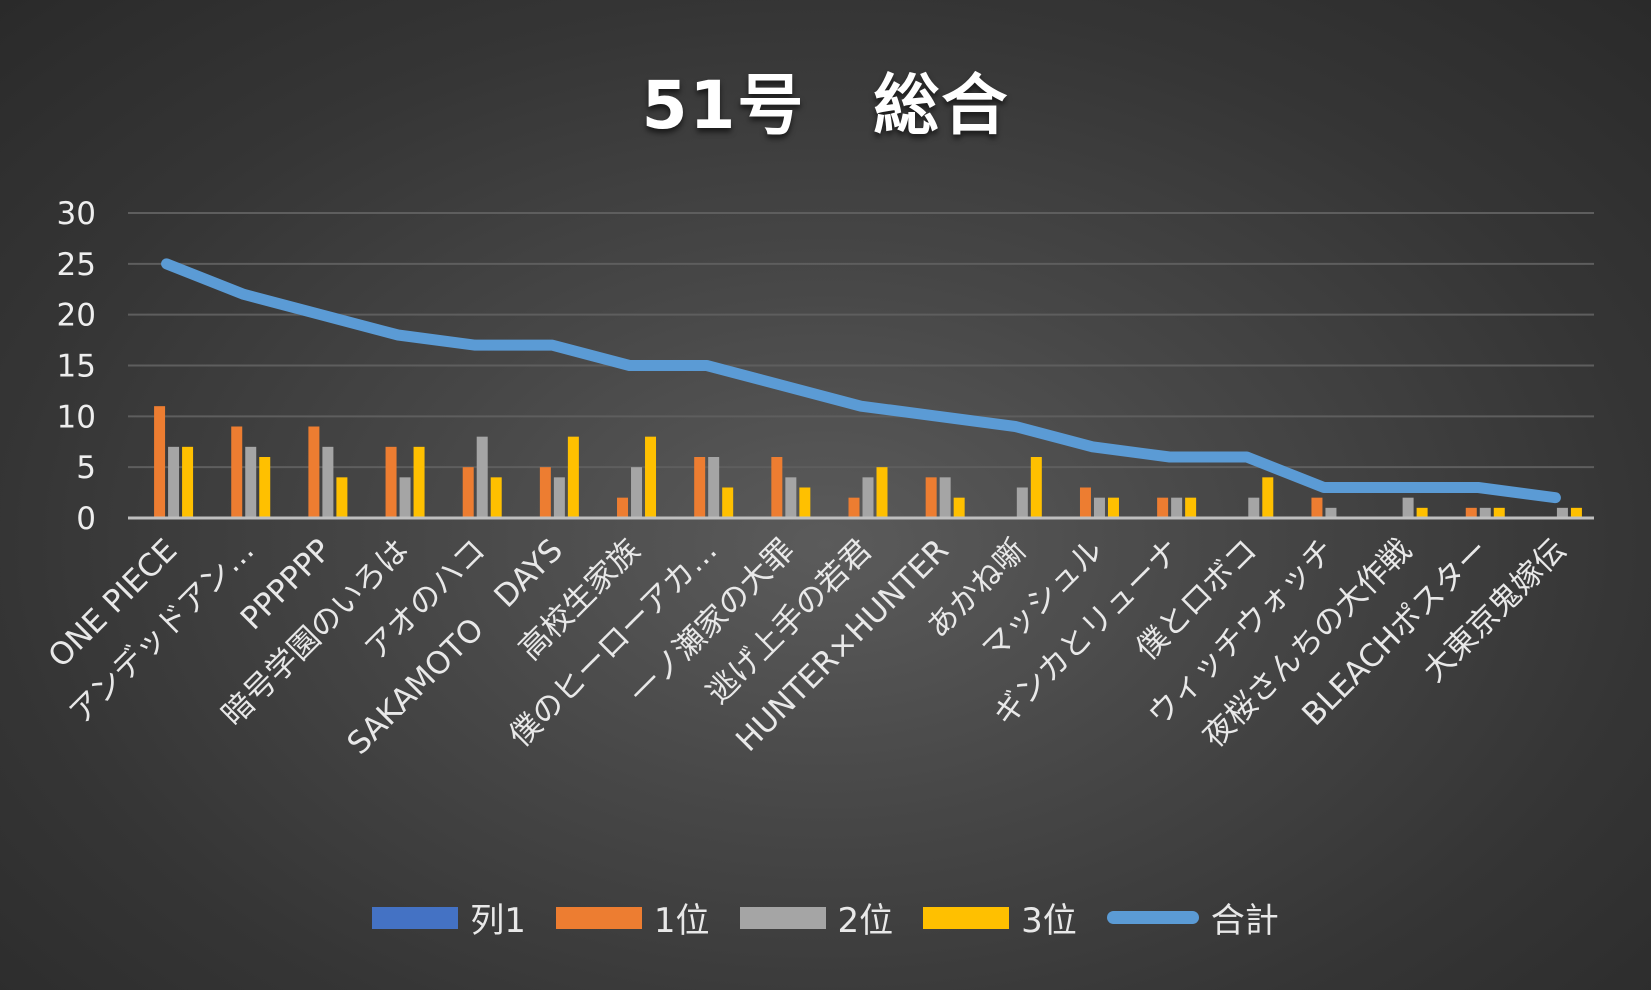 The width and height of the screenshot is (1651, 990). What do you see at coordinates (865, 921) in the screenshot?
I see `legend-label: 2位` at bounding box center [865, 921].